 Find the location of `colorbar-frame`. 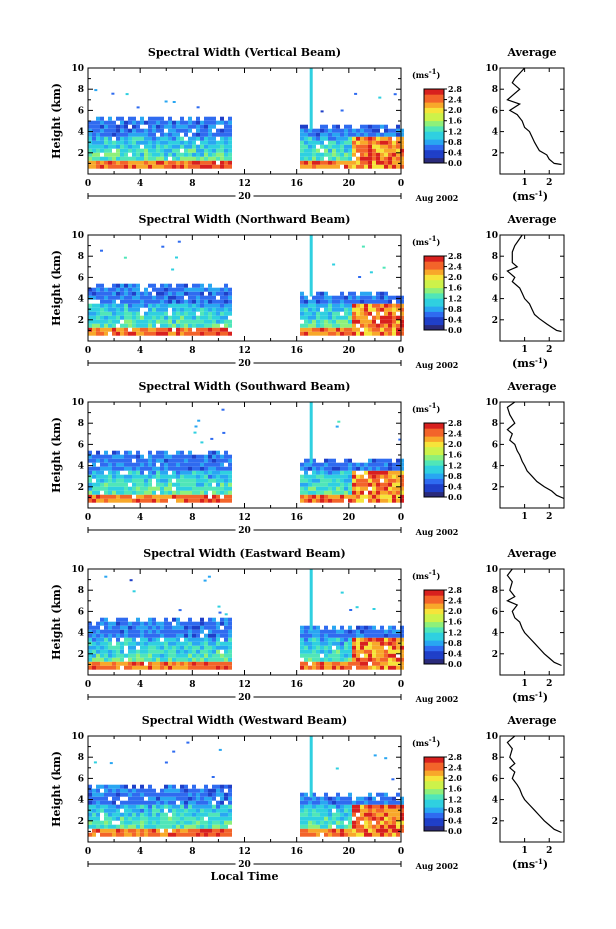

colorbar-frame is located at coordinates (434, 126).